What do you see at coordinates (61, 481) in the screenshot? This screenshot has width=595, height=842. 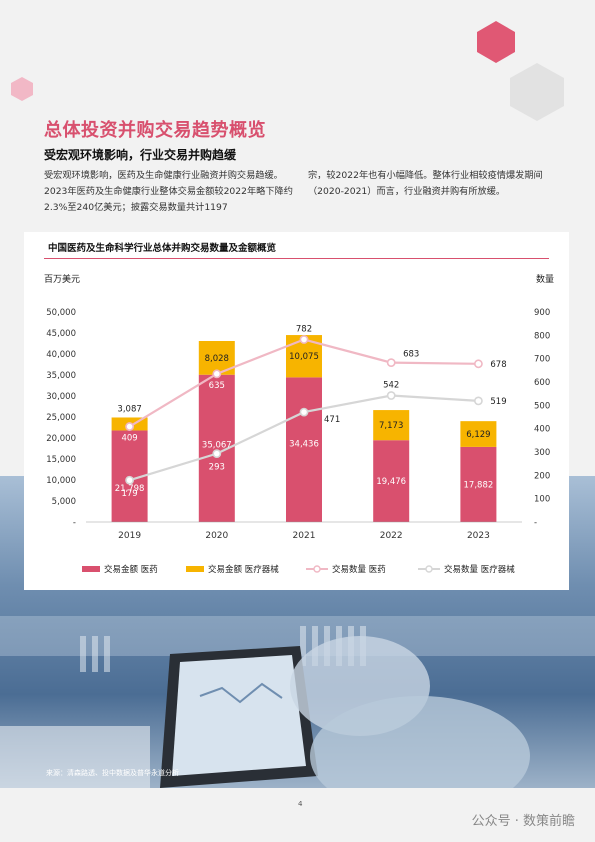 I see `y-tick-label: 10,000` at bounding box center [61, 481].